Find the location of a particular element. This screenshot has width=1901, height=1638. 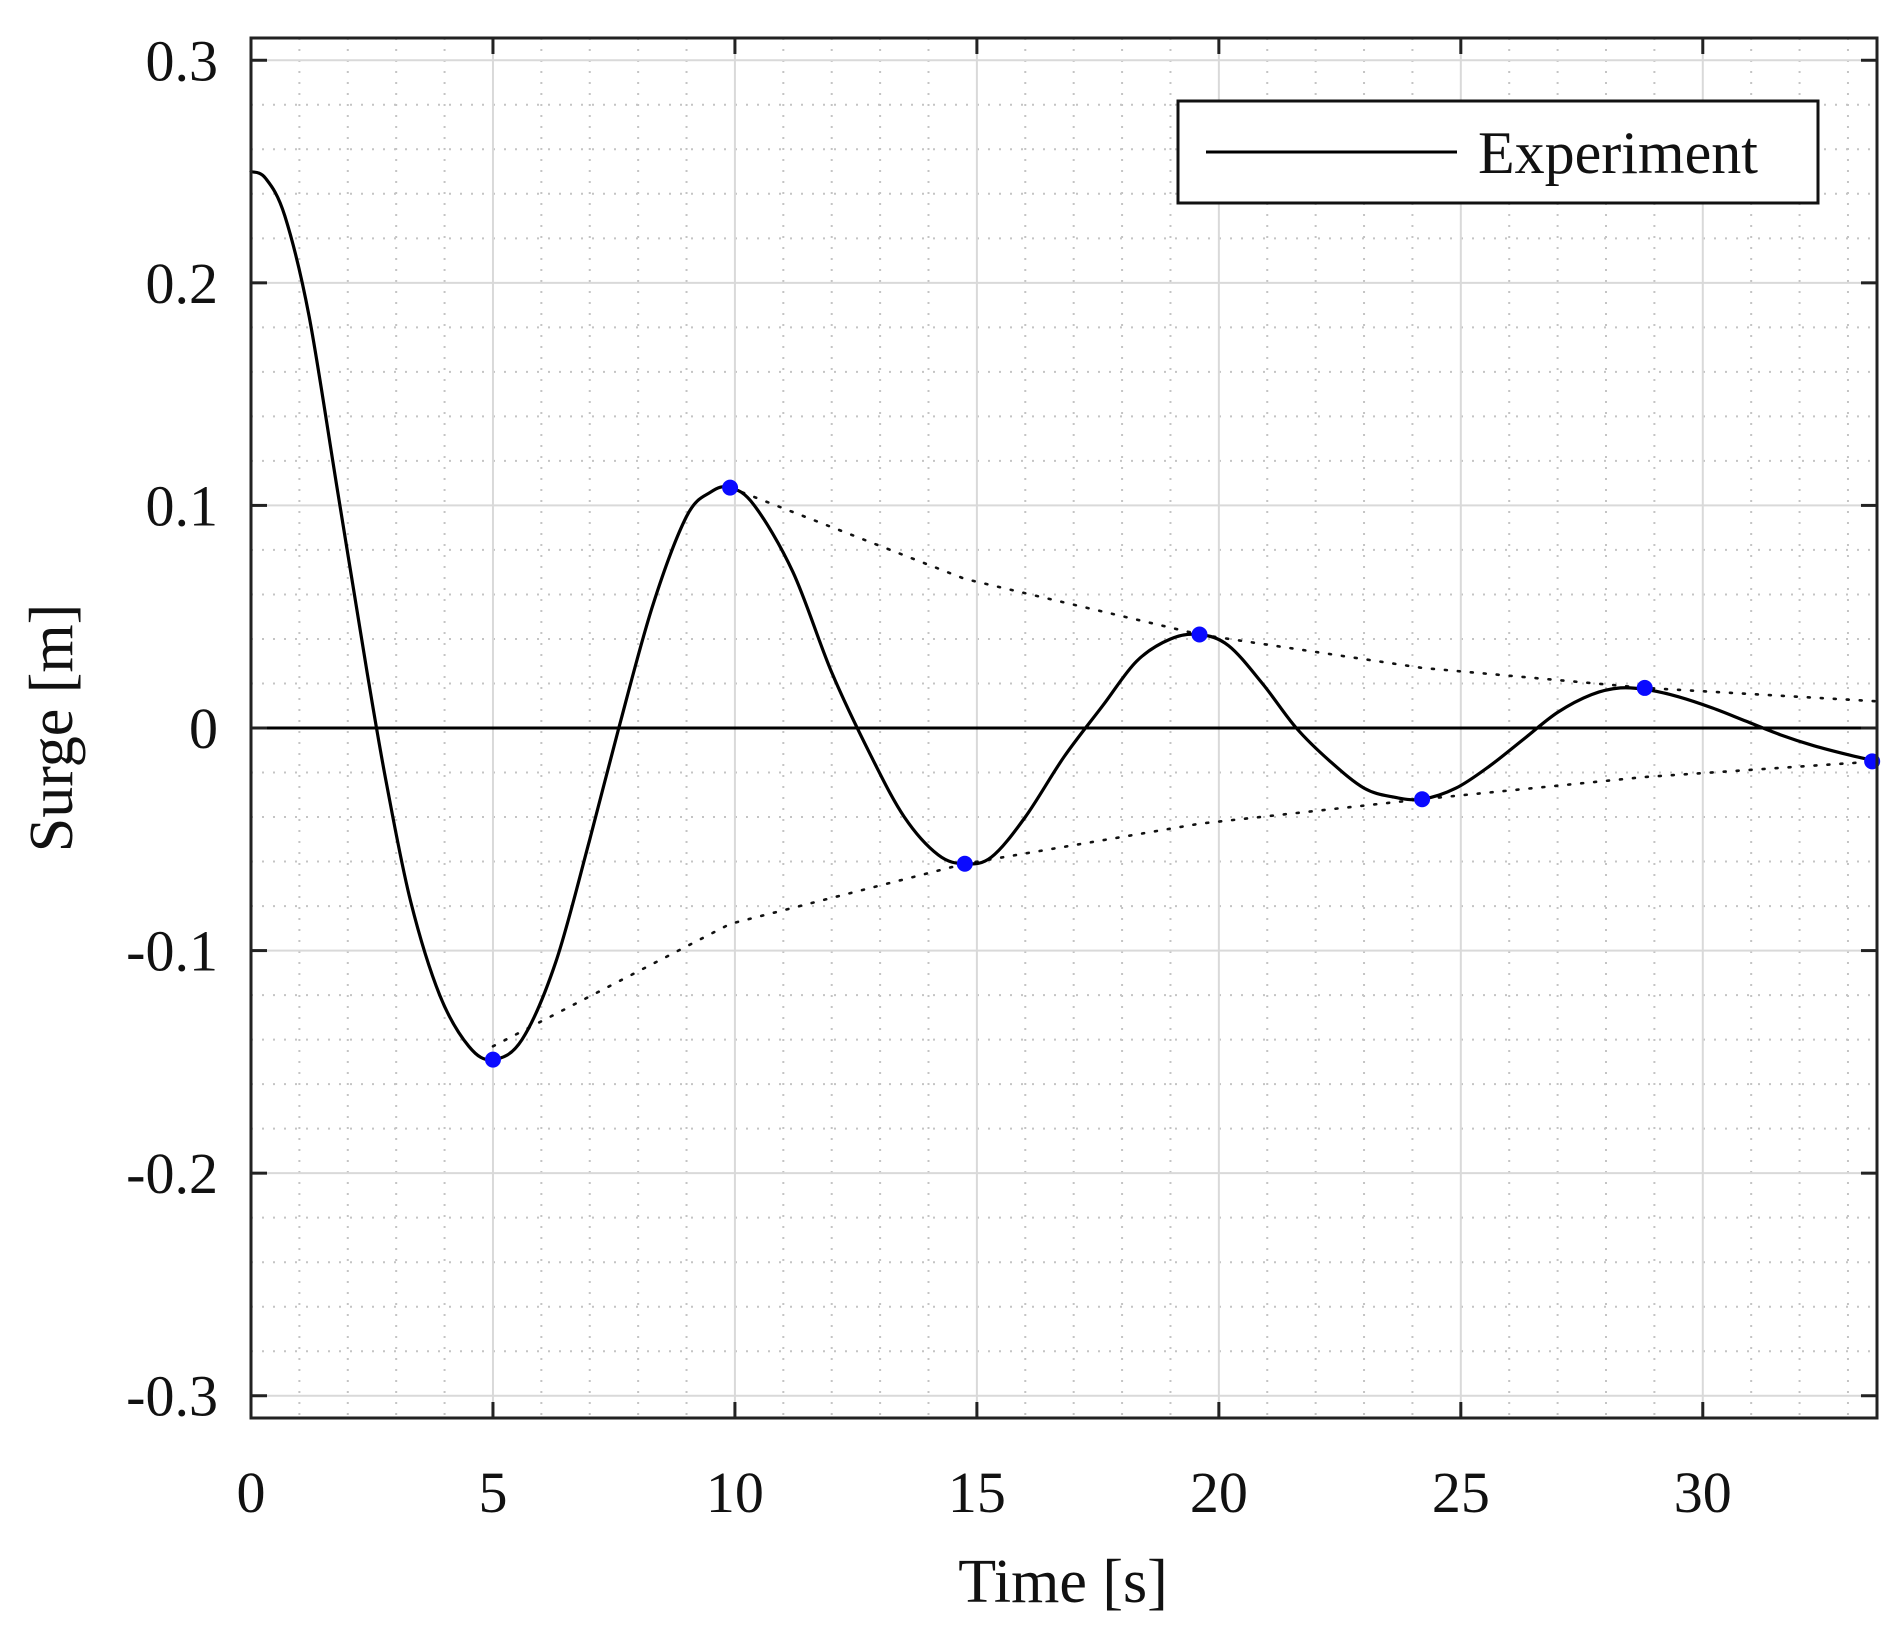

y-tick-label: 0 is located at coordinates (203, 728).